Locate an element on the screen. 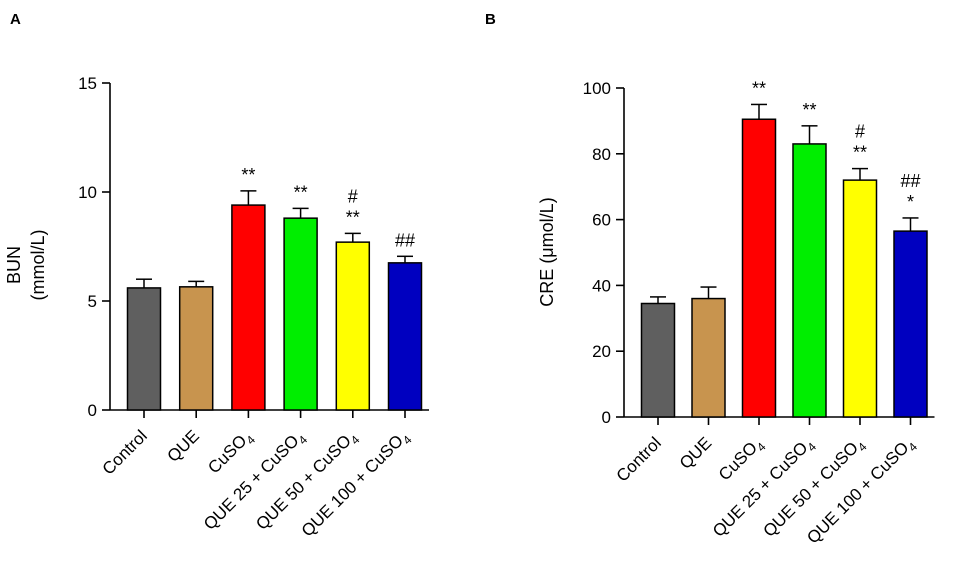 Image resolution: width=957 pixels, height=585 pixels. panel-a-category-label-text: QUE 100 + CuSO is located at coordinates (352, 485).